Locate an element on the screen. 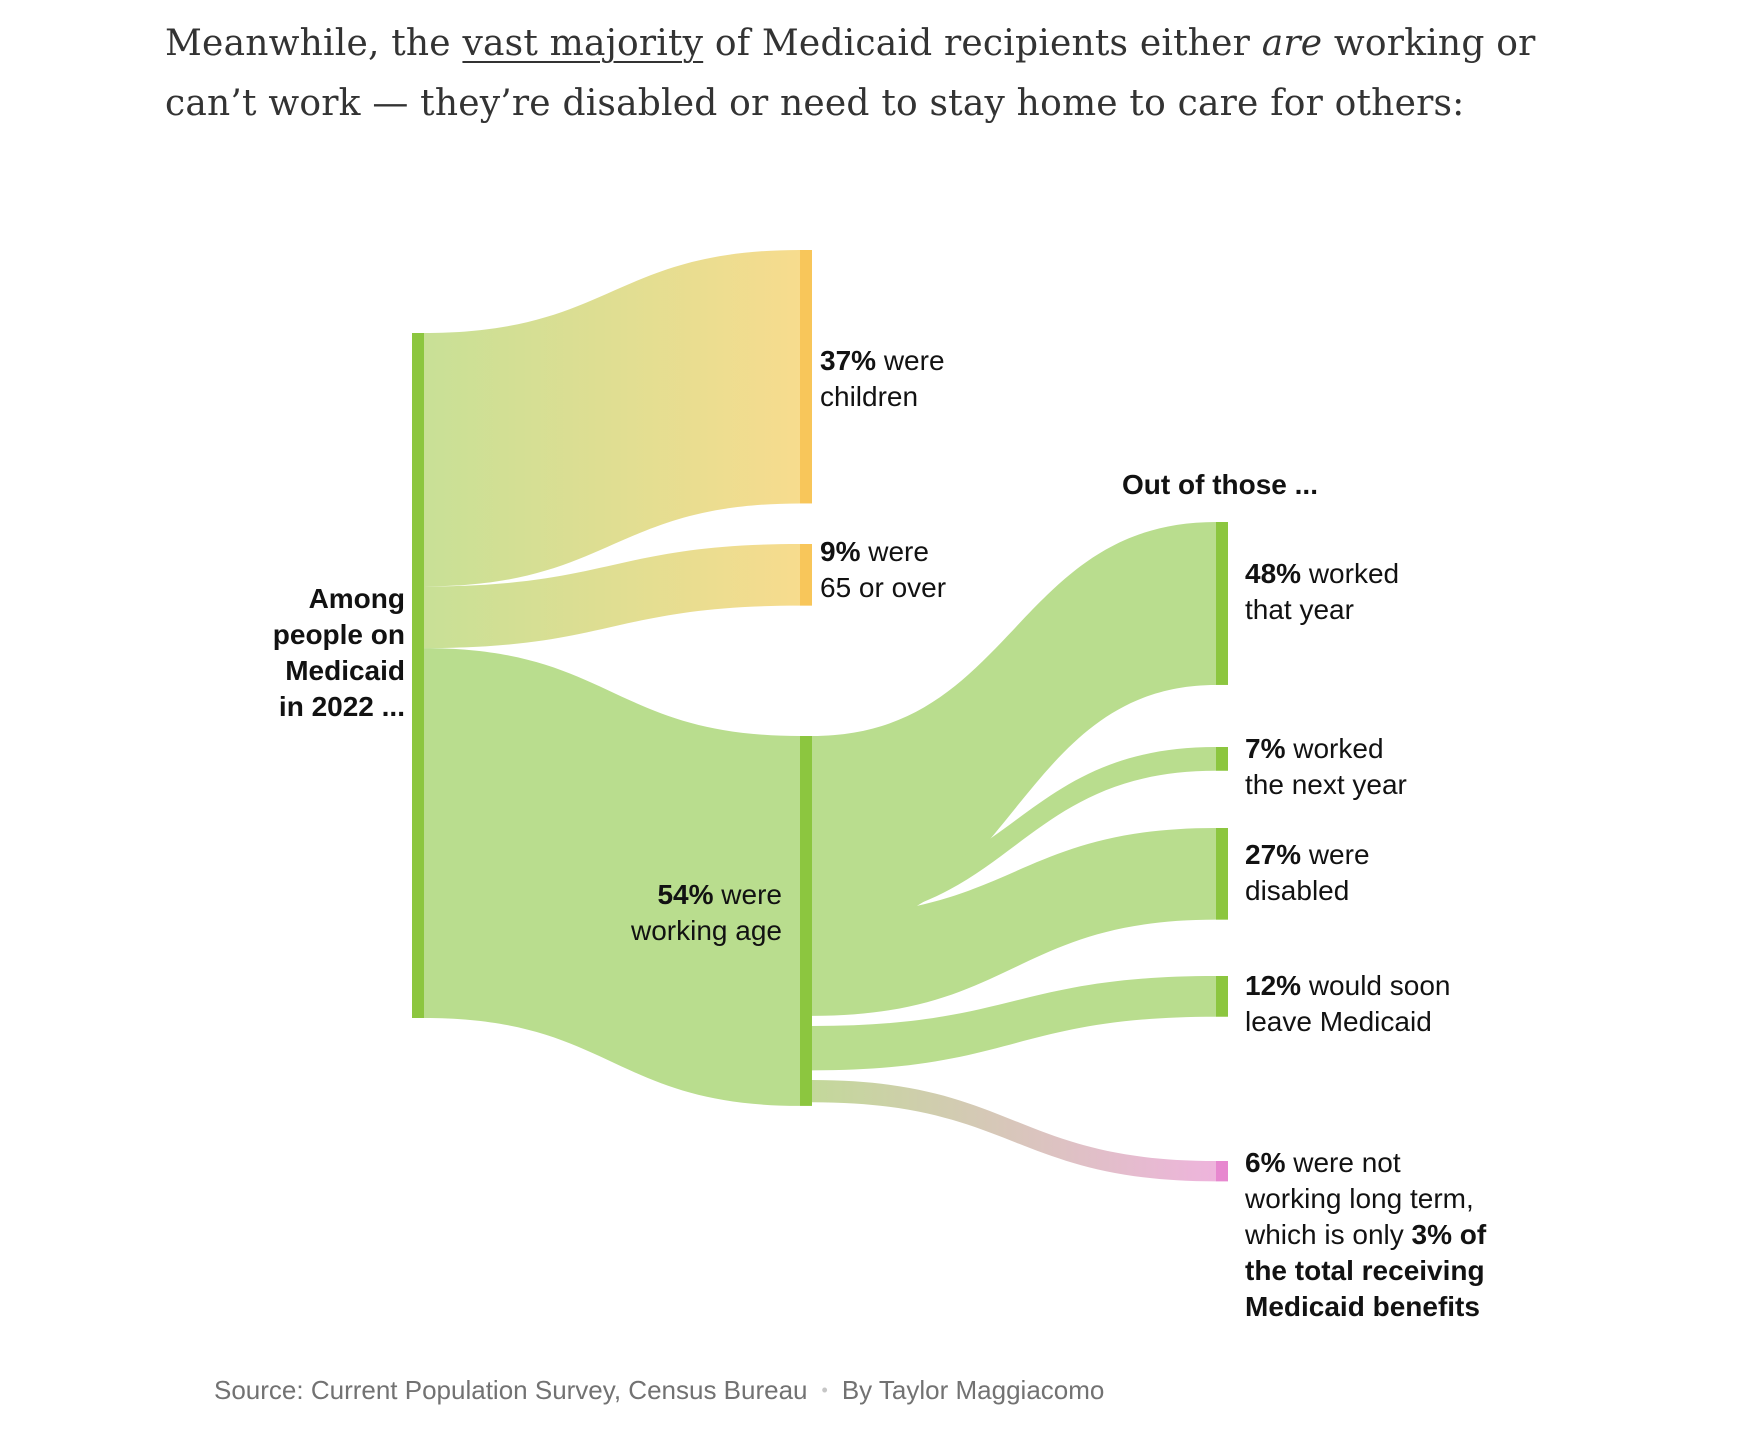  node-children is located at coordinates (806, 377).